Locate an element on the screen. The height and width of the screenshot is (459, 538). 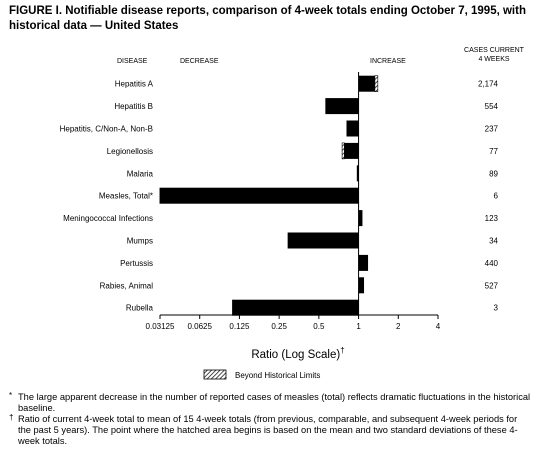
header-disease: DISEASE is located at coordinates (132, 61).